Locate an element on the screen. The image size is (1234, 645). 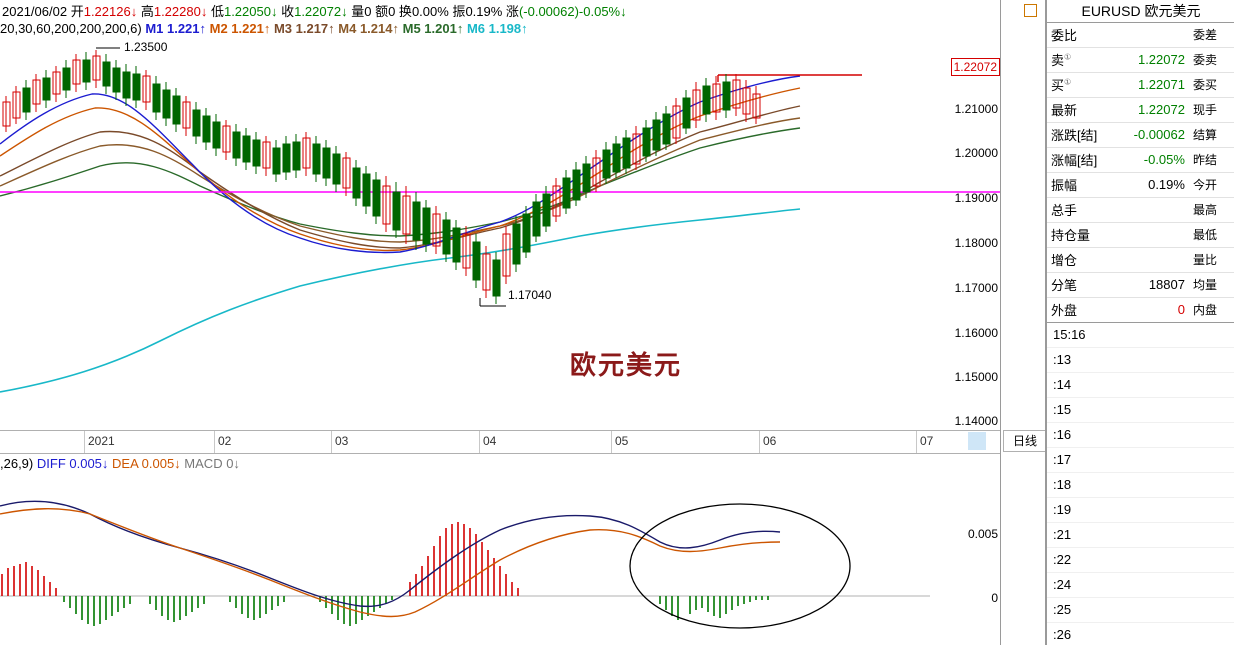
tick-time-row: :26 is located at coordinates (1140, 634).